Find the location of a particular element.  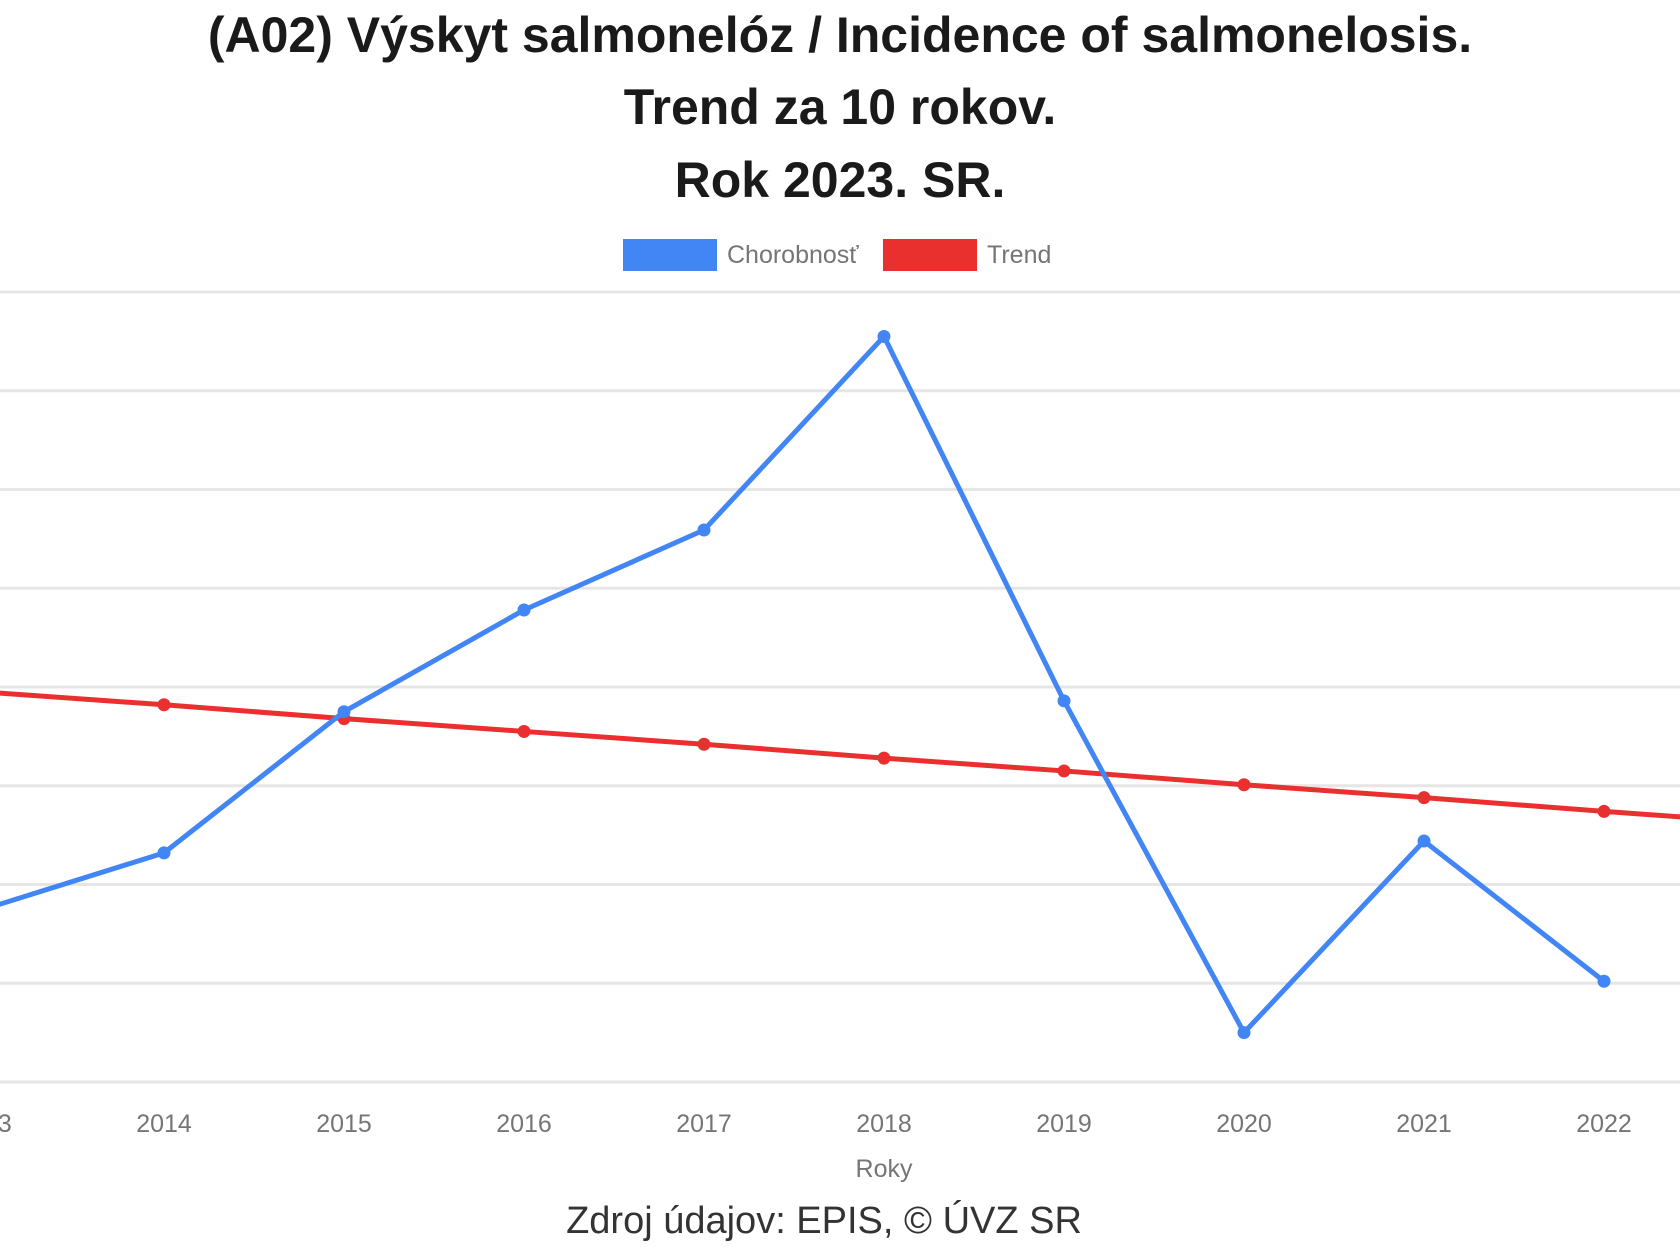

x-tick-label: 2017 is located at coordinates (704, 1124).